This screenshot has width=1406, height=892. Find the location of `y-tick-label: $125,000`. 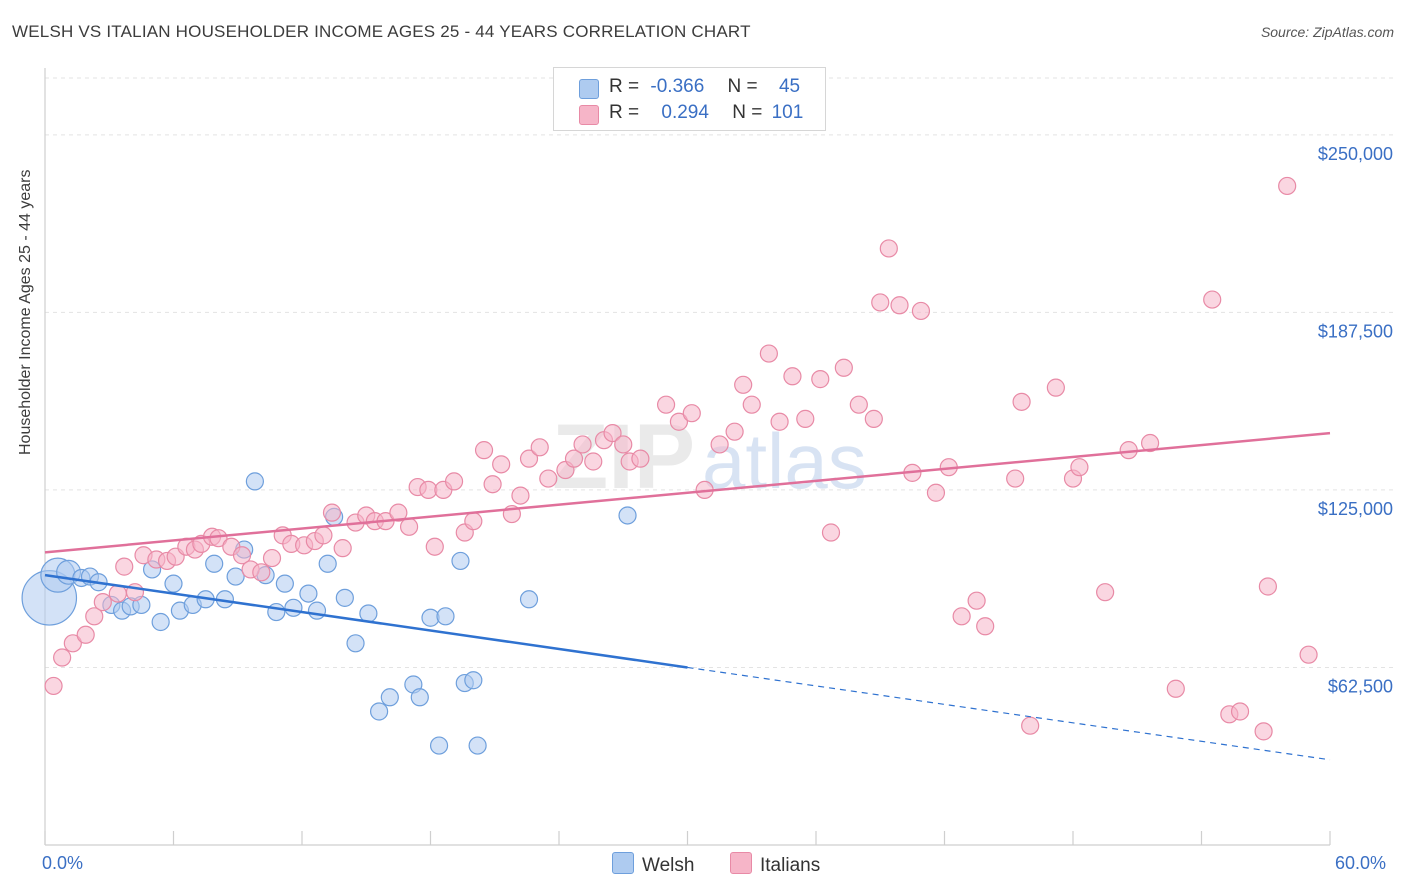

y-tick-label: $125,000 is located at coordinates (1355, 509).